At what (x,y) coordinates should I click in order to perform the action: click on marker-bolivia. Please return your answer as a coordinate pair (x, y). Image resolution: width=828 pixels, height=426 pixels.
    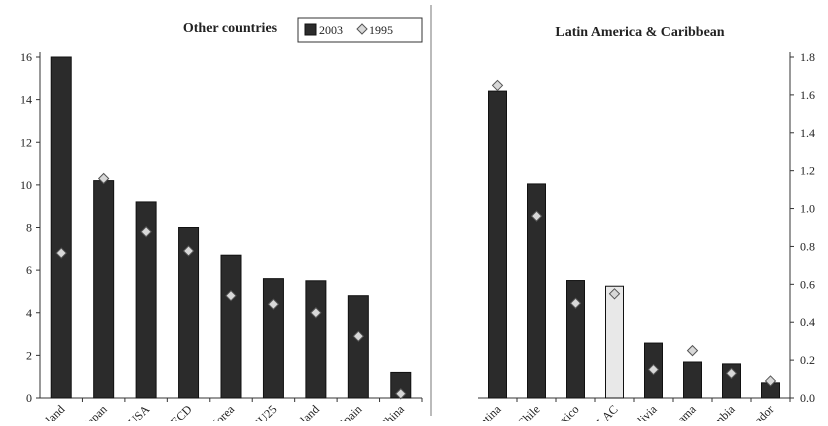
    Looking at the image, I should click on (653, 369).